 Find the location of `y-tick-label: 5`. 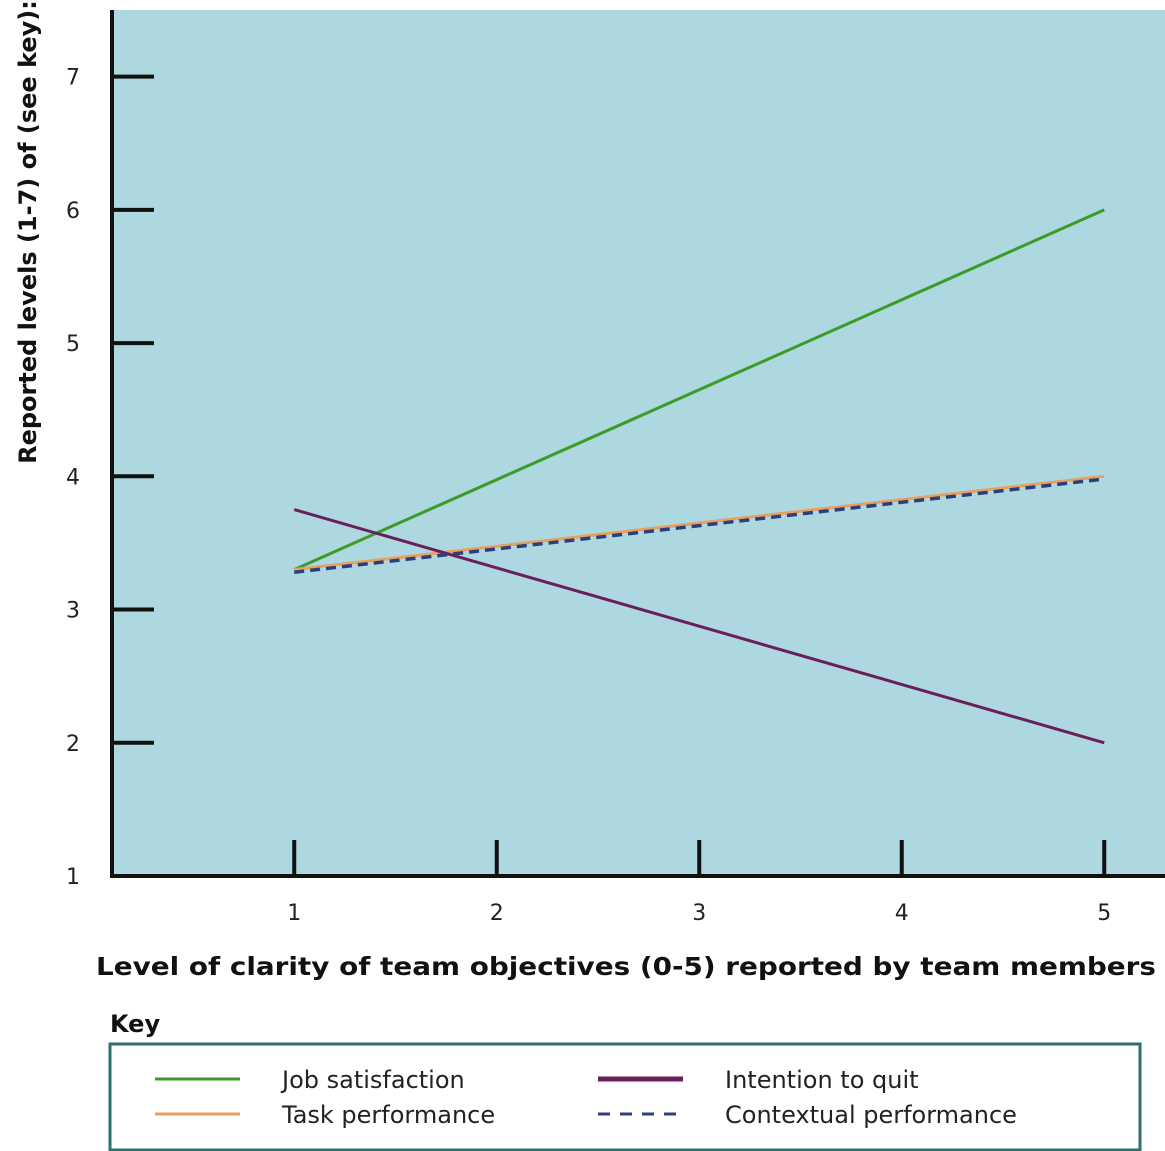

y-tick-label: 5 is located at coordinates (73, 344).